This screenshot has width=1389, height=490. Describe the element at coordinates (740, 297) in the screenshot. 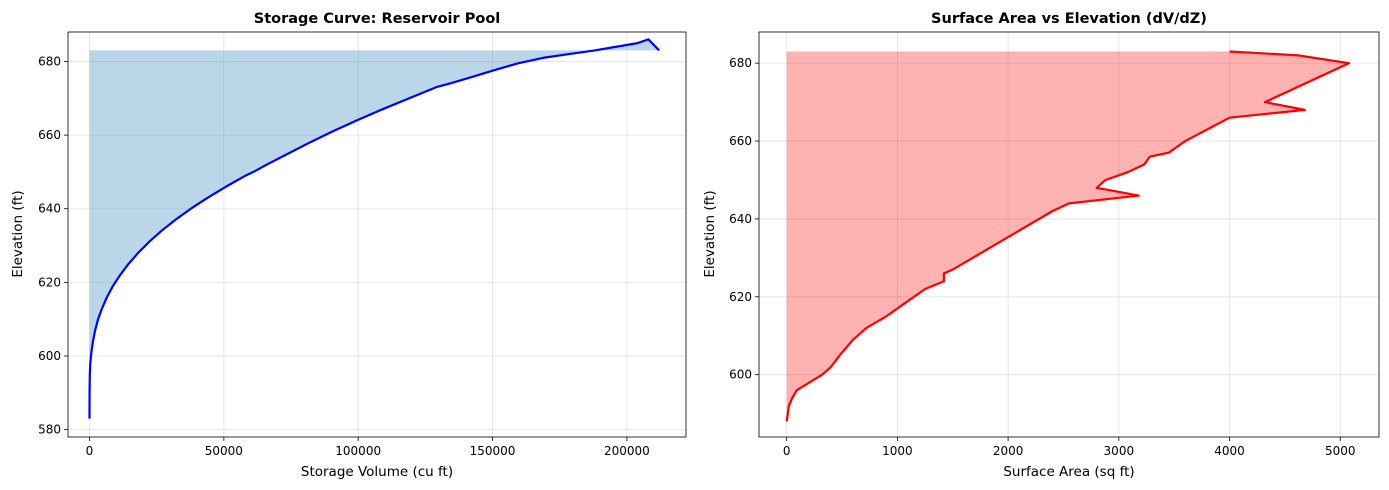

I see `surface-y-tick-label: 620` at that location.